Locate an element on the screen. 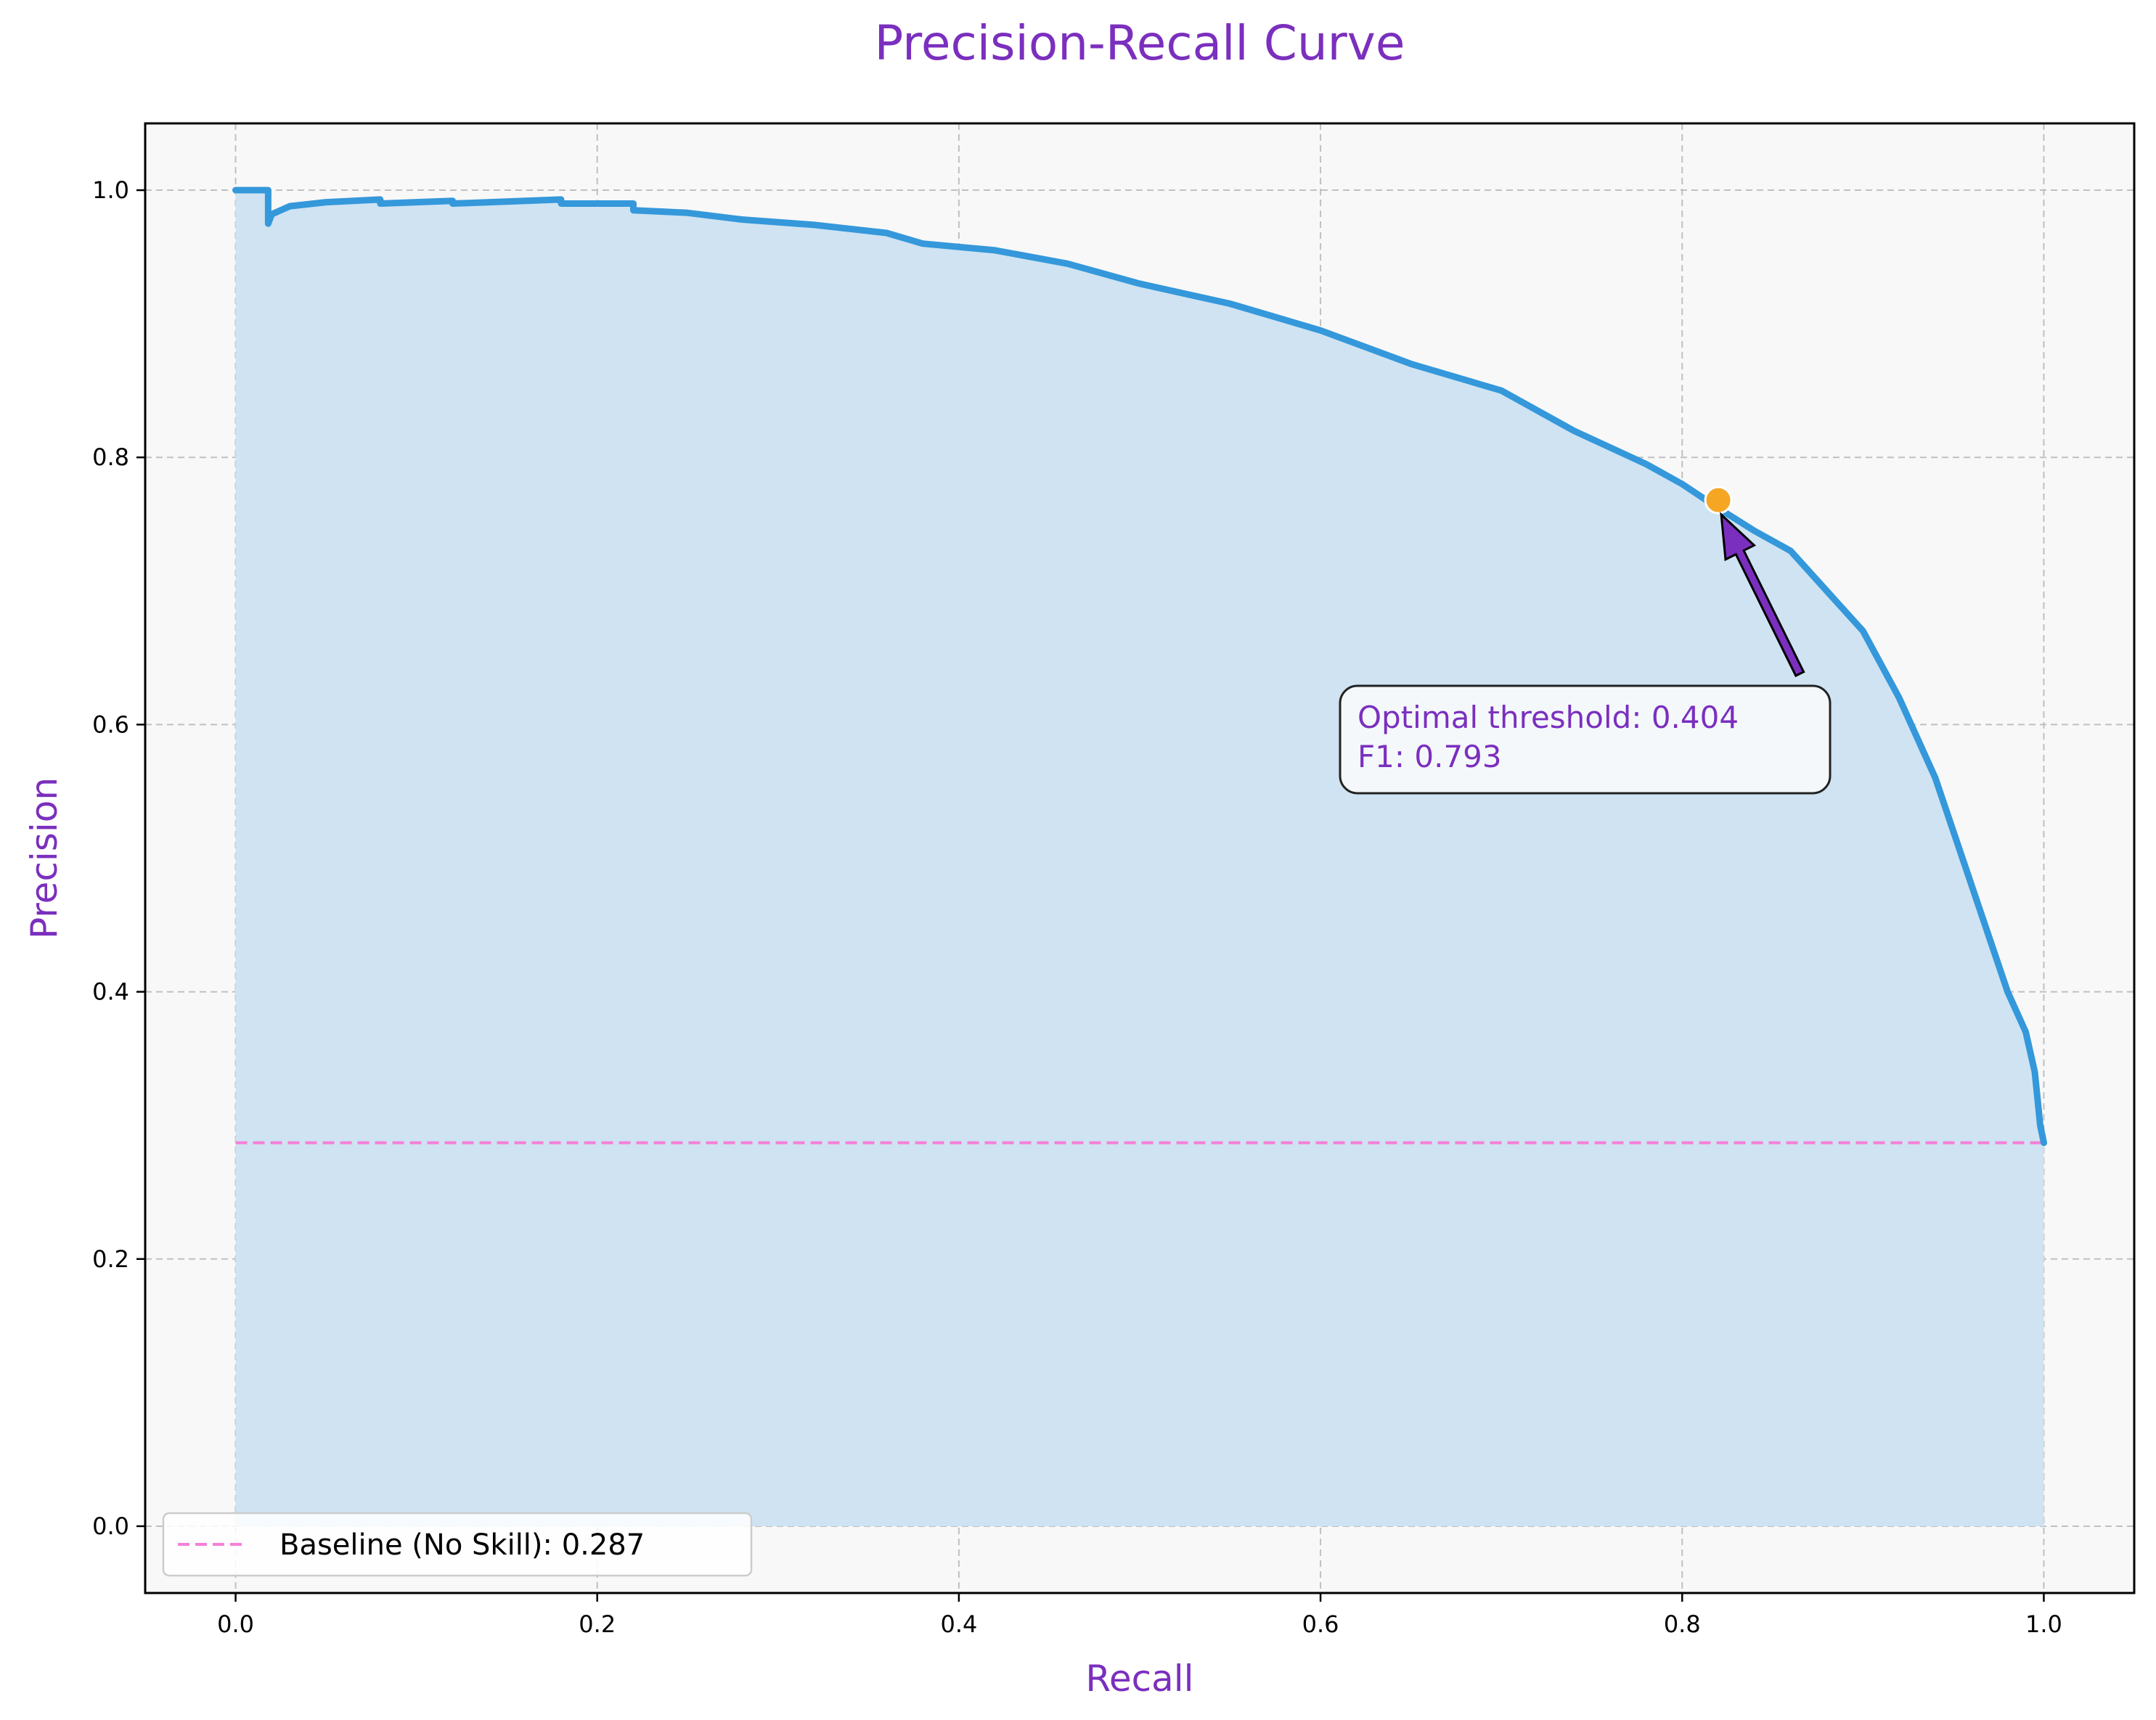 The height and width of the screenshot is (1720, 2156). legend: Baseline (No Skill): 0.287 is located at coordinates (458, 1545).